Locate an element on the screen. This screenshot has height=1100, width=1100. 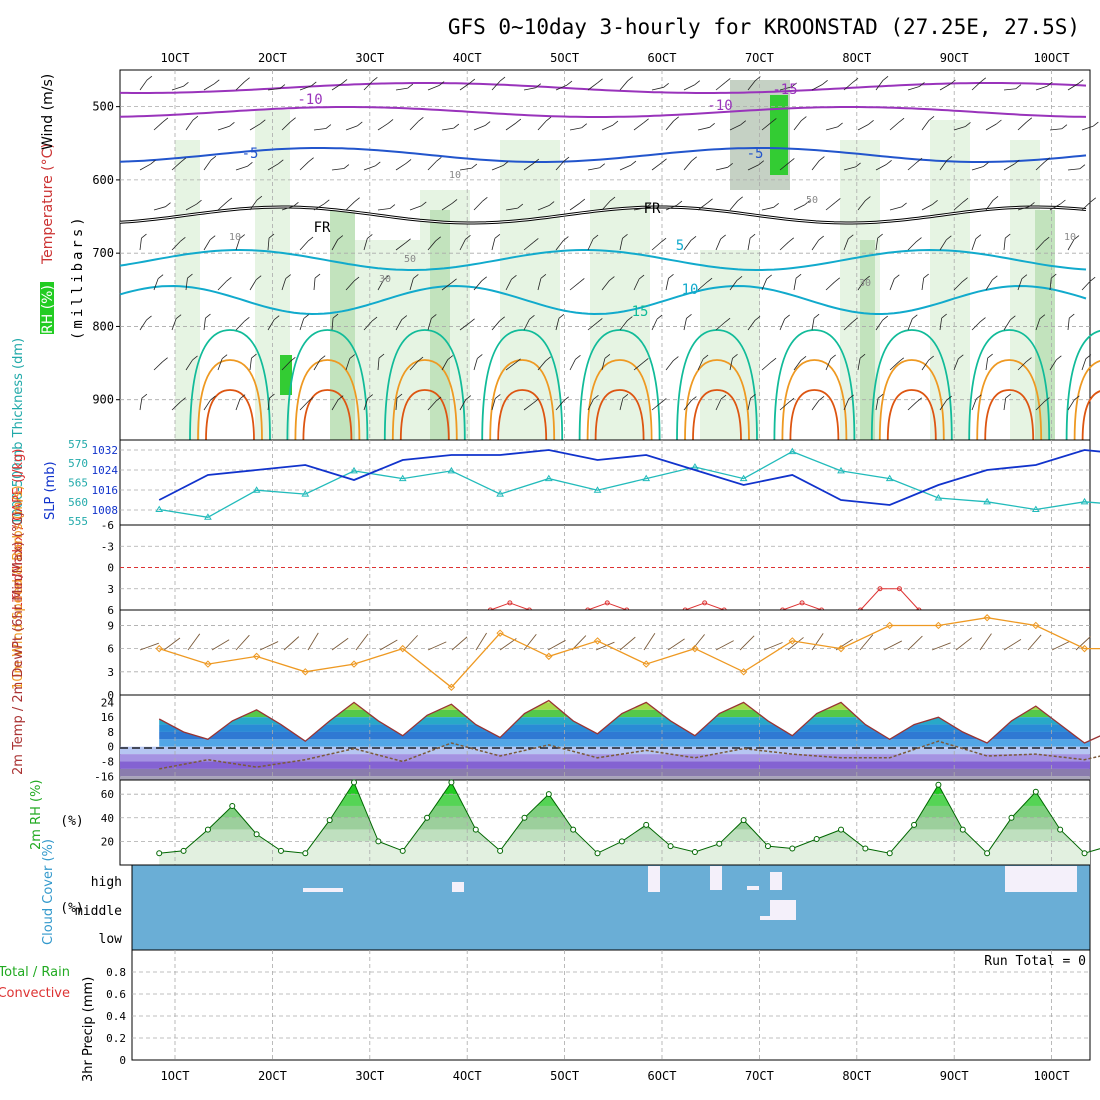
wind-tick: 3 is located at coordinates (110, 672).